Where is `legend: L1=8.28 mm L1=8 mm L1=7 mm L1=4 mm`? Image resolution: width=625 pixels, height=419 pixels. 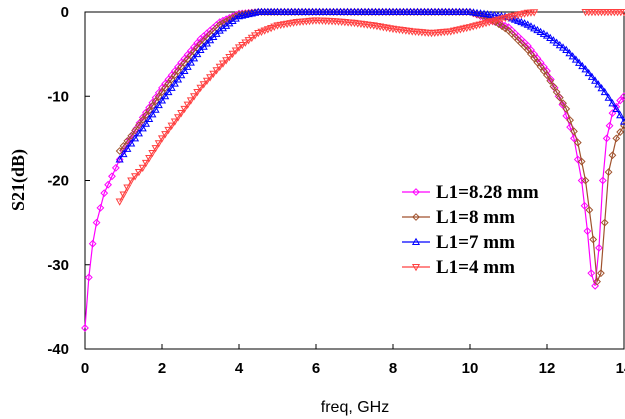
legend: L1=8.28 mm L1=8 mm L1=7 mm L1=4 mm is located at coordinates (470, 230).